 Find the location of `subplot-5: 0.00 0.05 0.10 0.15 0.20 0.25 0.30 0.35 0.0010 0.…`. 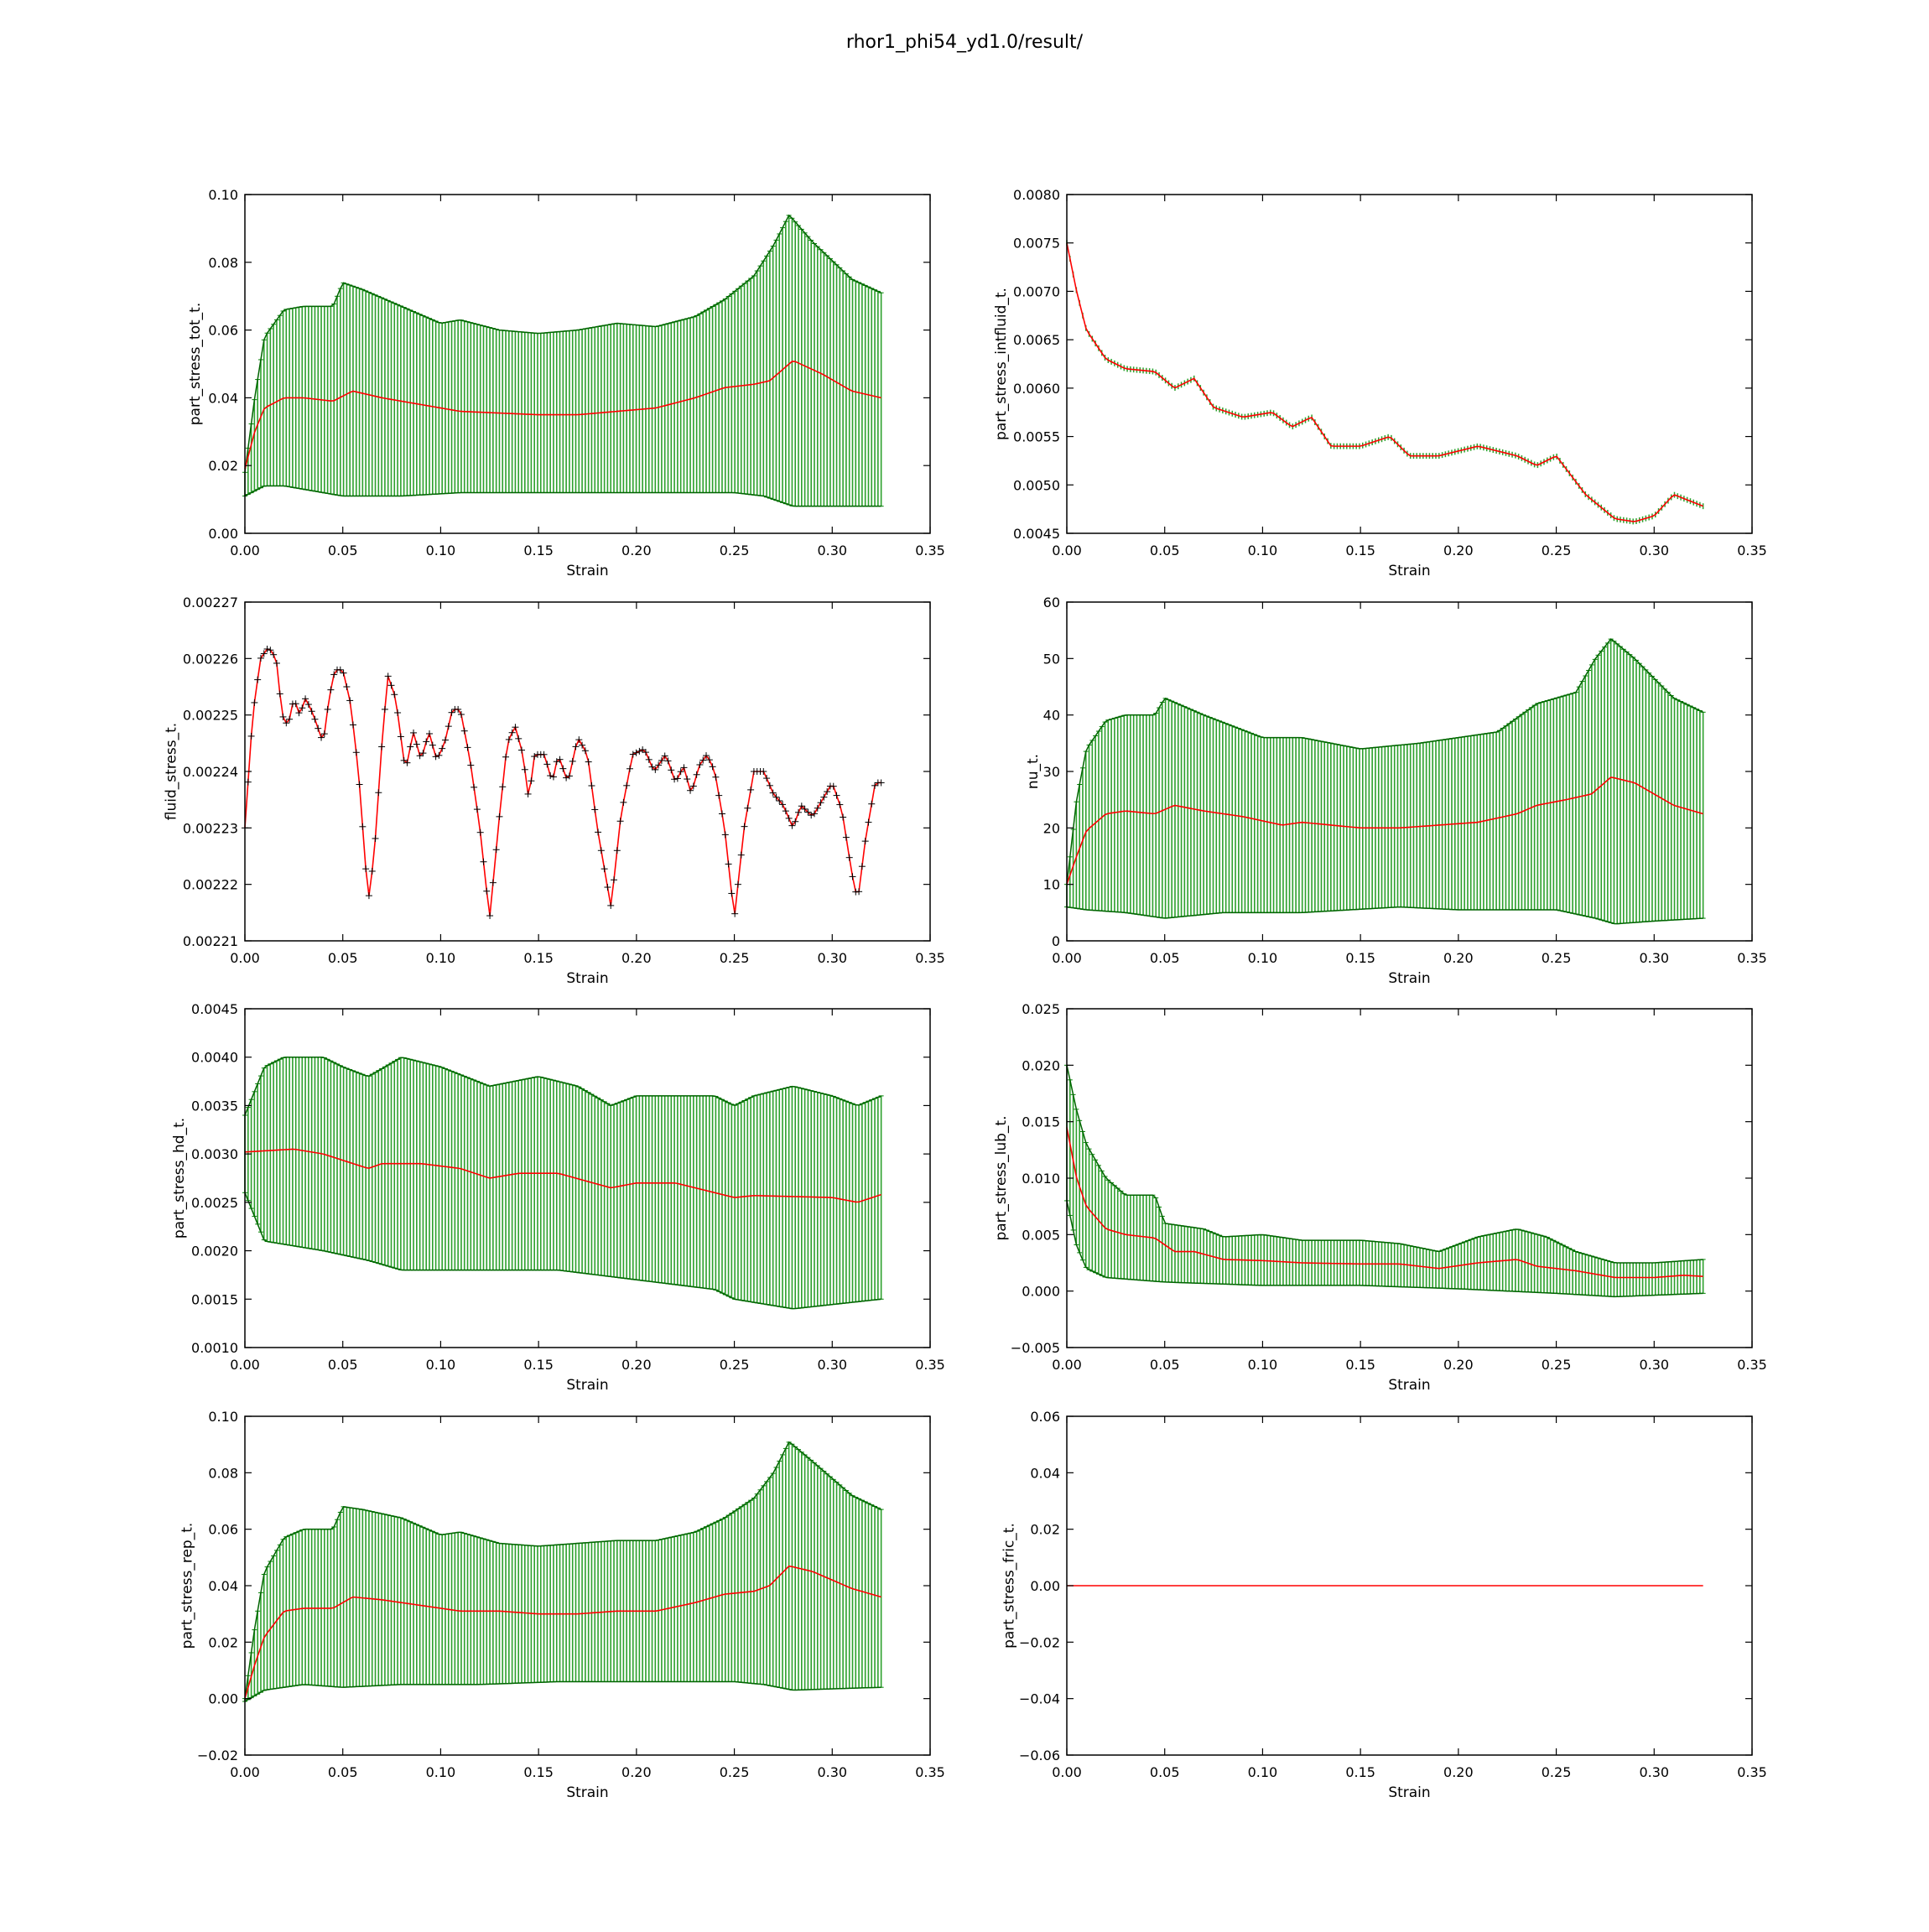

subplot-5: 0.00 0.05 0.10 0.15 0.20 0.25 0.30 0.35 0.0010 0.… is located at coordinates (558, 1197).